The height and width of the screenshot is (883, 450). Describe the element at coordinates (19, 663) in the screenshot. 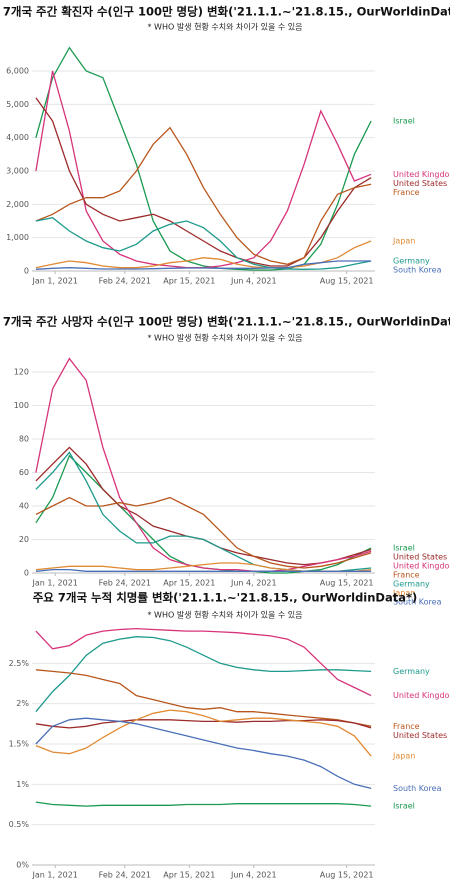

I see `y-tick-label: 2.5%` at that location.